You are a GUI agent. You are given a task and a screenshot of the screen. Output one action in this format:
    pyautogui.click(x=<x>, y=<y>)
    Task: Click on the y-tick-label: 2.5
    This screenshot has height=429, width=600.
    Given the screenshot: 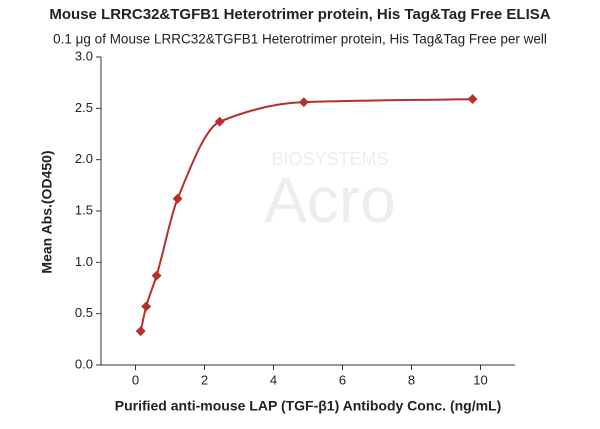 What is the action you would take?
    pyautogui.click(x=84, y=107)
    